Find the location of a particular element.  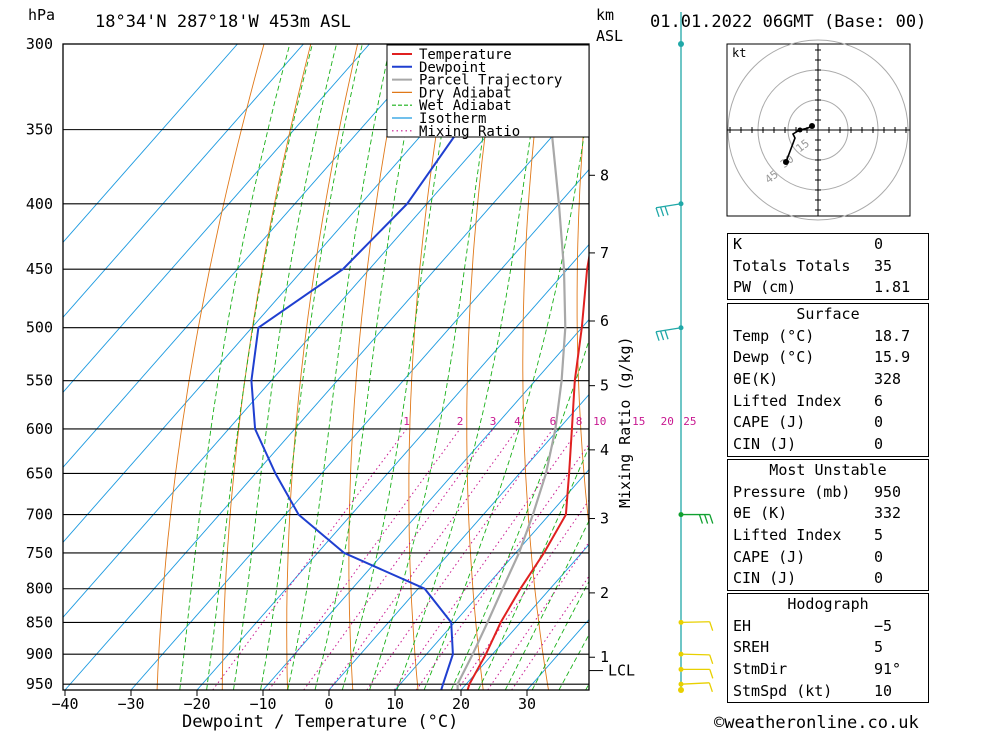

datetime-title: 01.01.2022 06GMT (Base: 00) is located at coordinates (788, 22).